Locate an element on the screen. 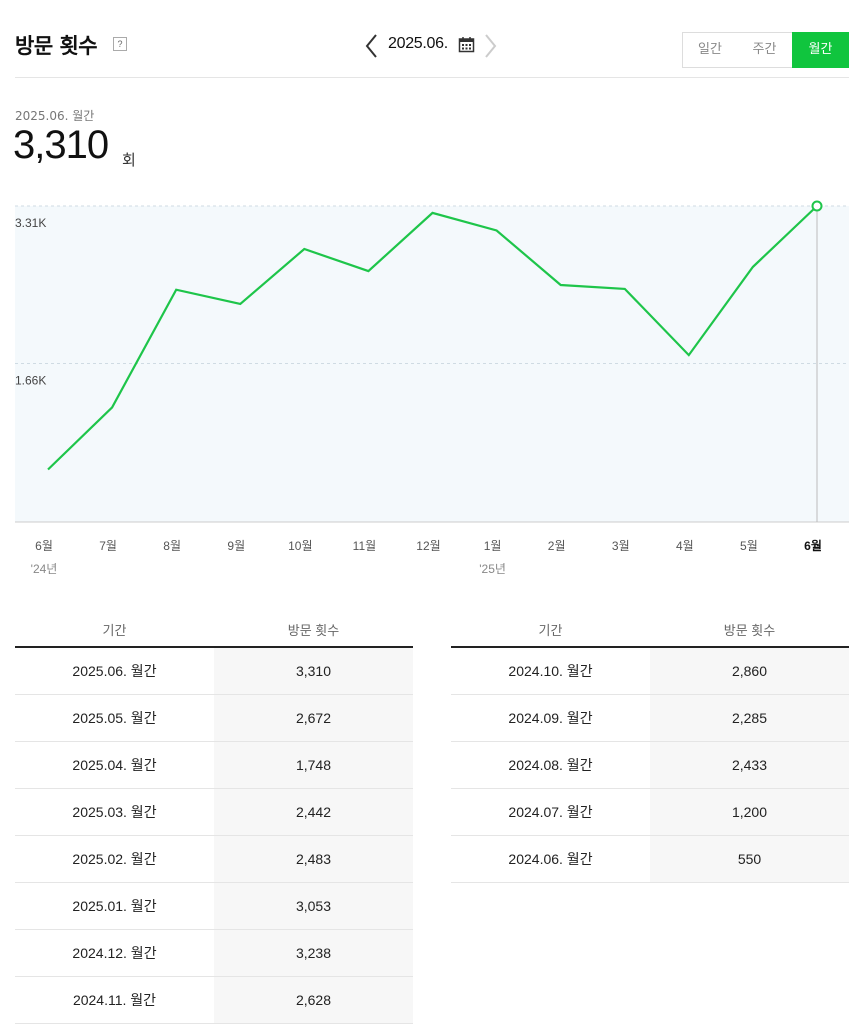 Image resolution: width=857 pixels, height=1024 pixels. previous-period-button is located at coordinates (372, 46).